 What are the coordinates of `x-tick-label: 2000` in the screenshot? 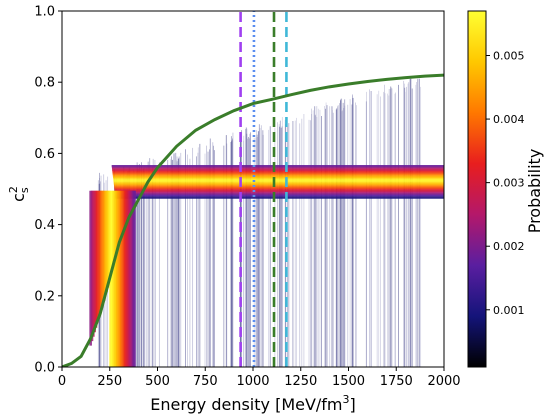 It's located at (443, 381).